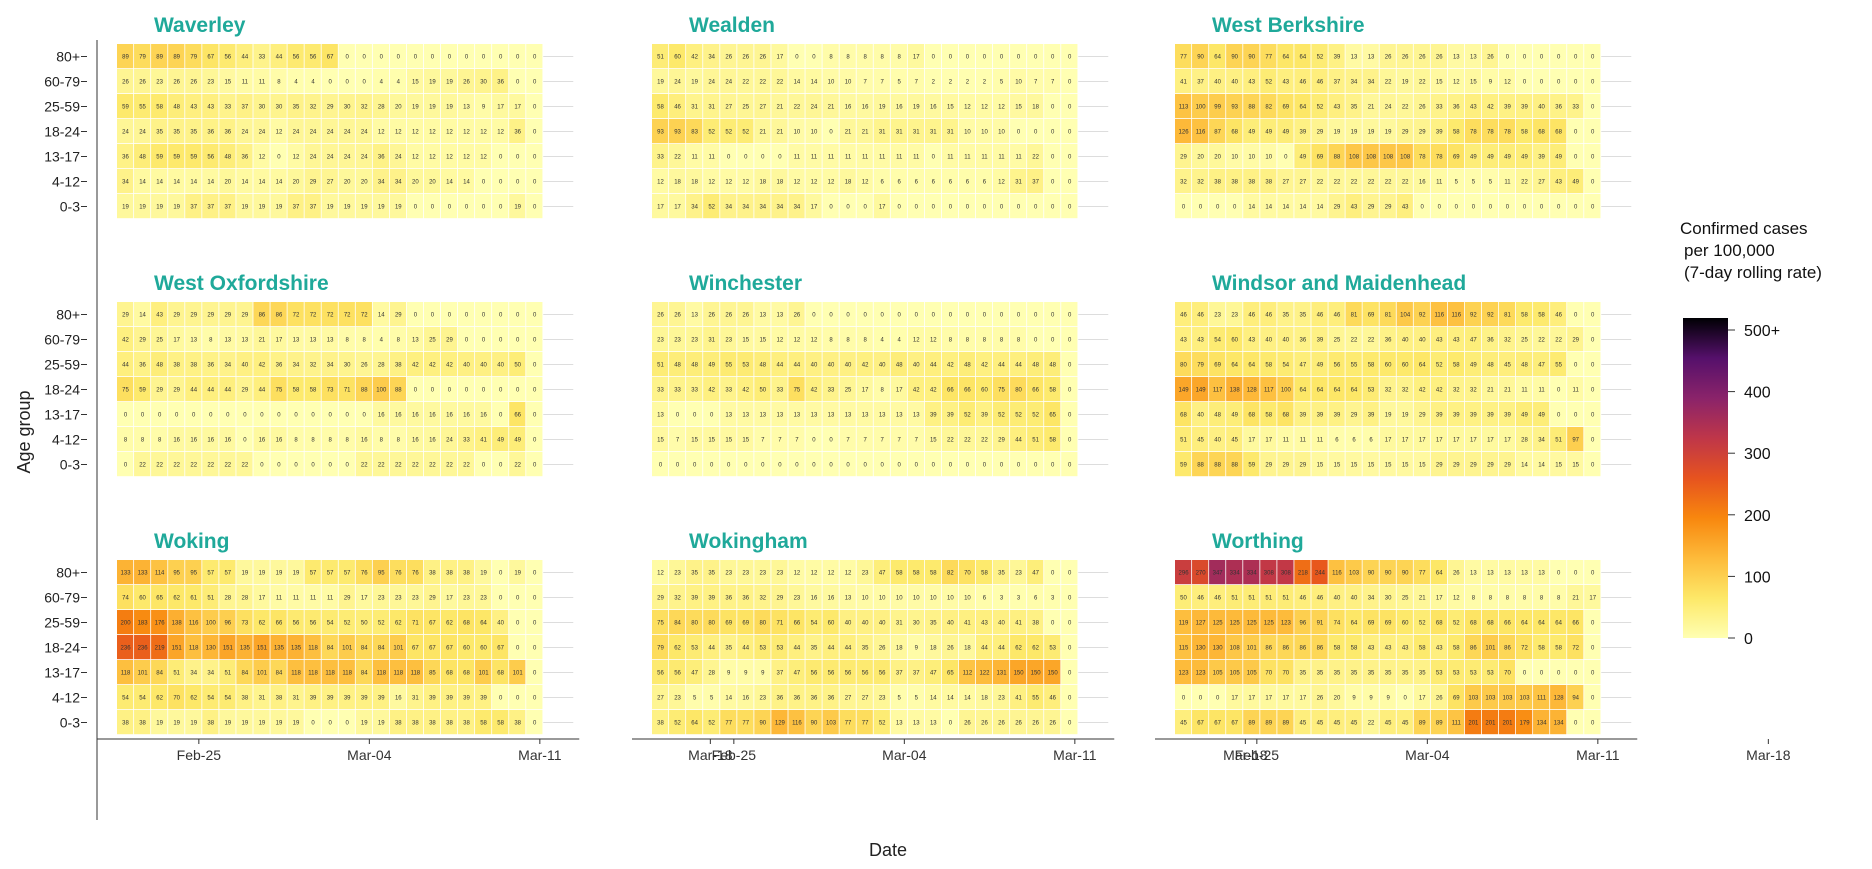 The width and height of the screenshot is (1872, 869). What do you see at coordinates (466, 183) in the screenshot?
I see `cell-value-label: 14` at bounding box center [466, 183].